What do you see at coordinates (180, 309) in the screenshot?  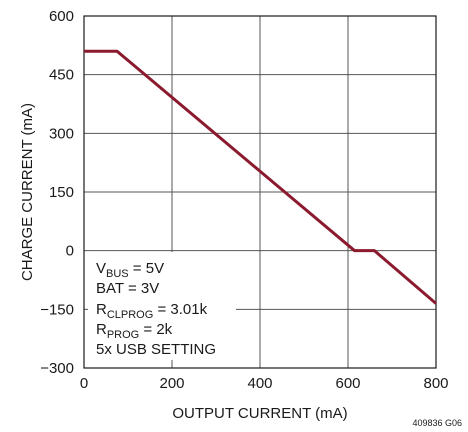 I see `note-rclprog-rest: = 3.01k` at bounding box center [180, 309].